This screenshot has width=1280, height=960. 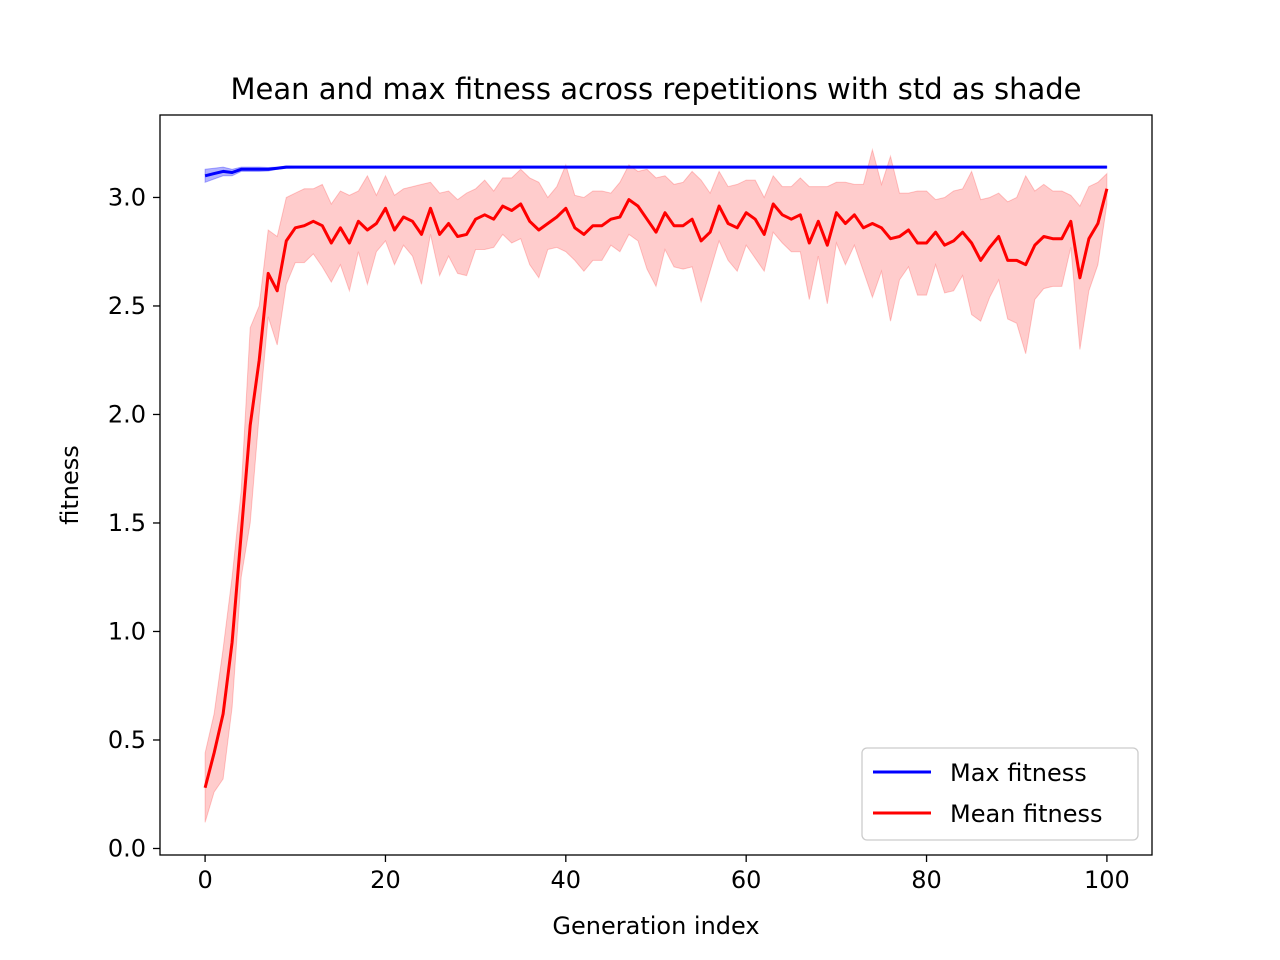 What do you see at coordinates (746, 880) in the screenshot?
I see `x-tick-label: 60` at bounding box center [746, 880].